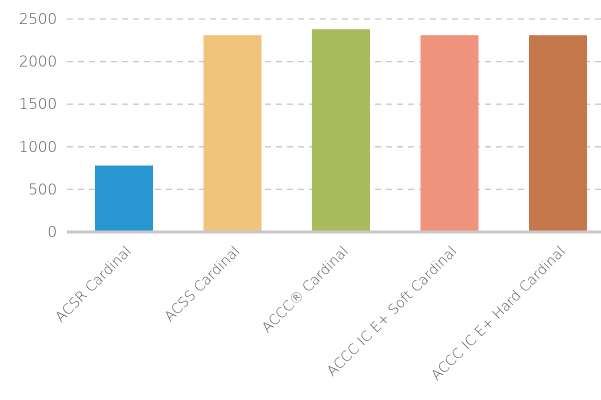  What do you see at coordinates (94, 285) in the screenshot?
I see `x-category-label: ACSR Cardinal` at bounding box center [94, 285].